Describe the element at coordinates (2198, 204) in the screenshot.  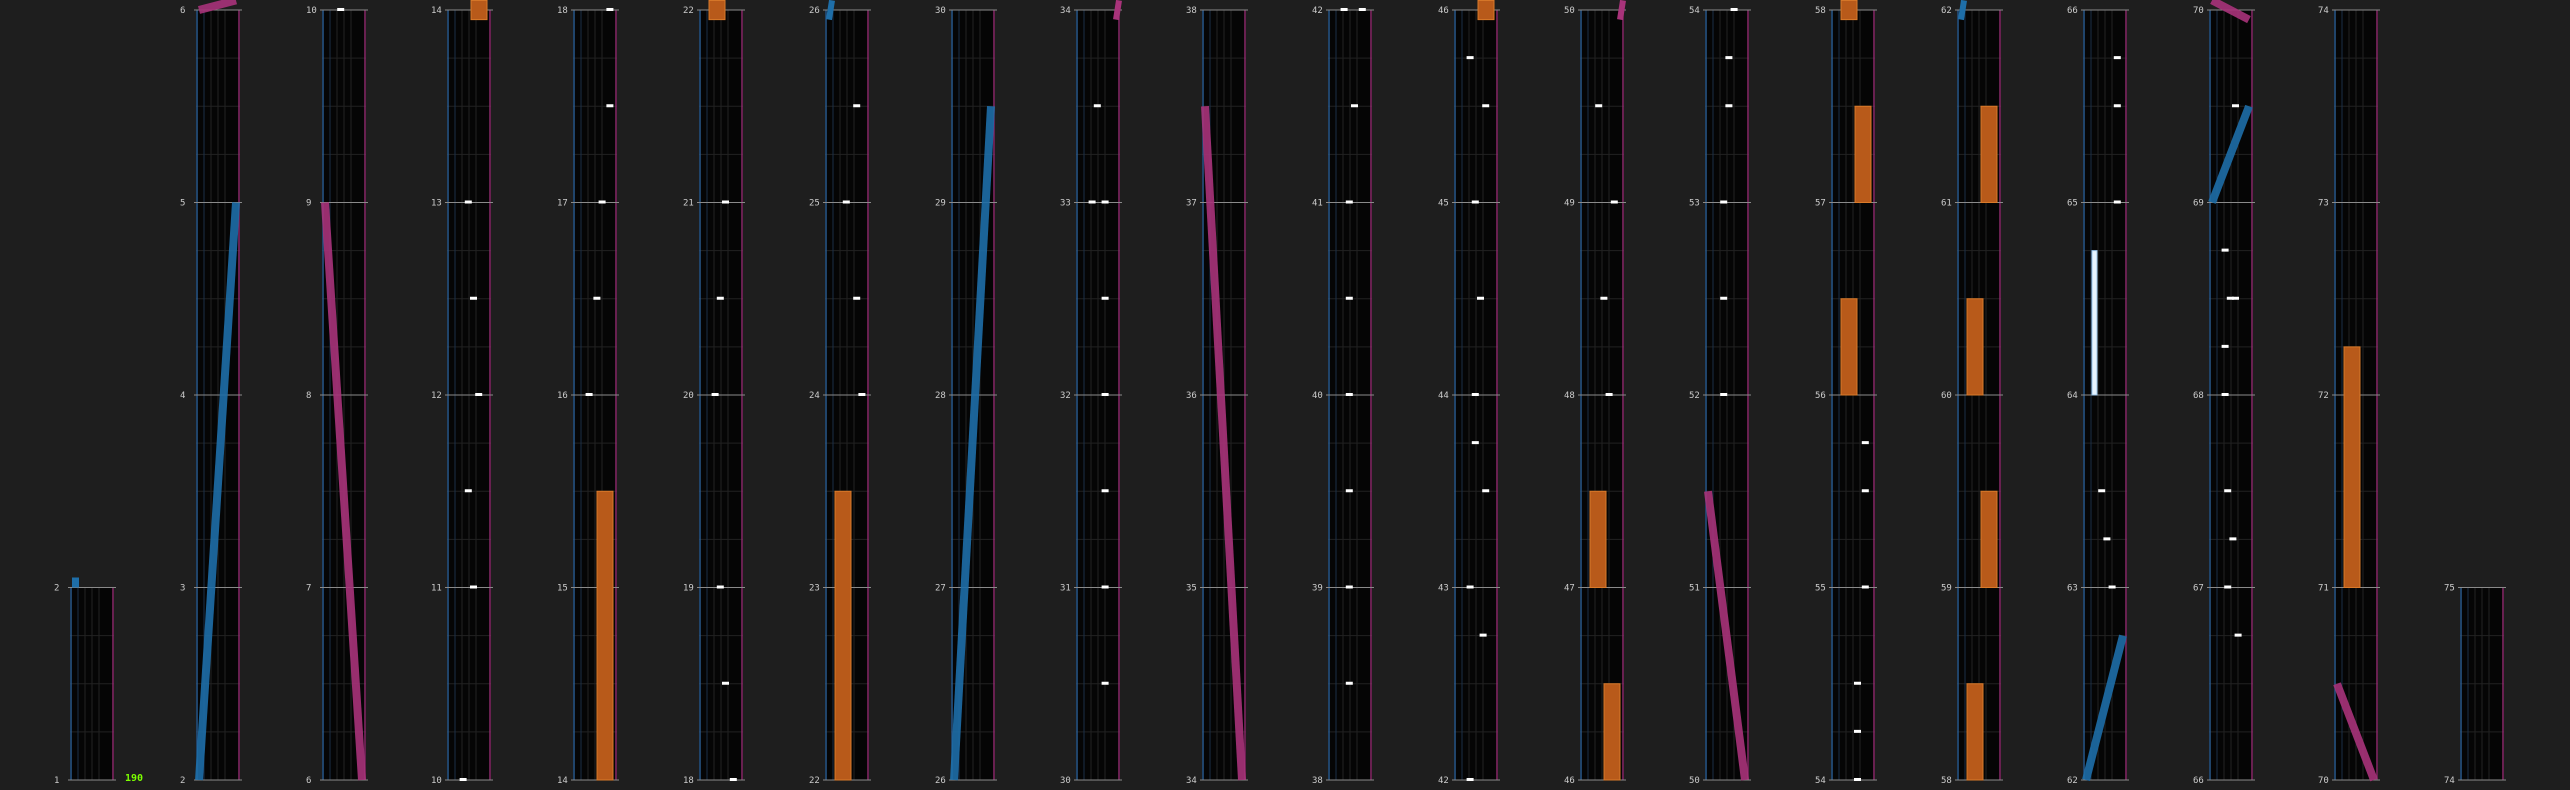
I see `measure-number: 69` at that location.